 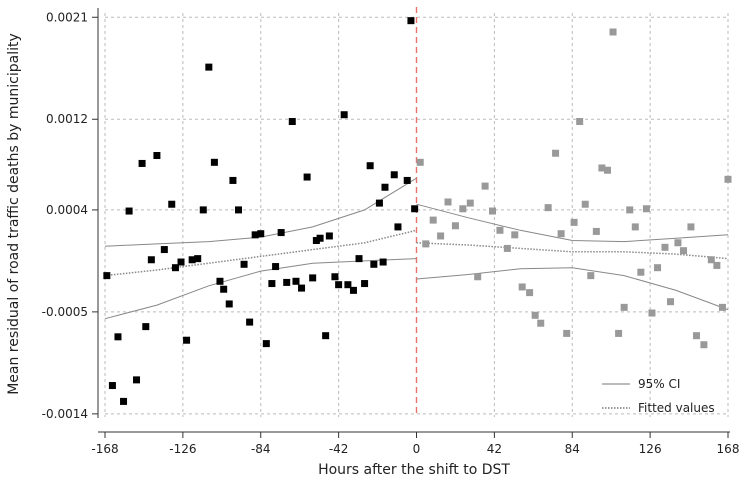 I want to click on left-fitted-line, so click(x=260, y=253).